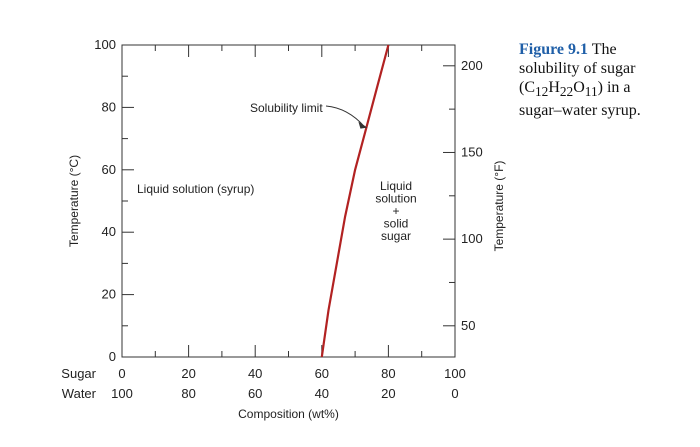  What do you see at coordinates (561, 89) in the screenshot?
I see `caption-formula: (C12H22O11)` at bounding box center [561, 89].